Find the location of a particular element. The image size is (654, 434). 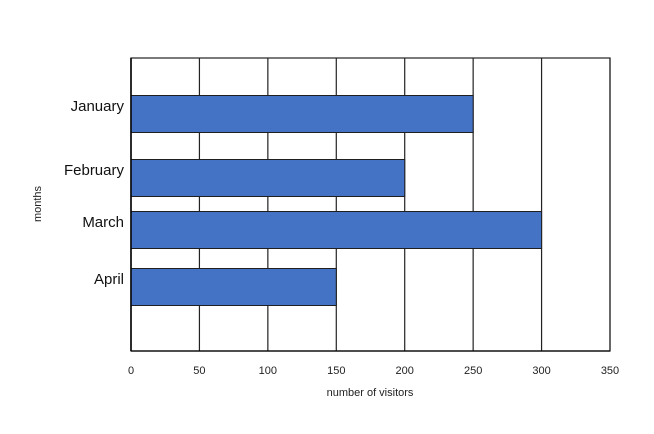

bar-april is located at coordinates (233, 287).